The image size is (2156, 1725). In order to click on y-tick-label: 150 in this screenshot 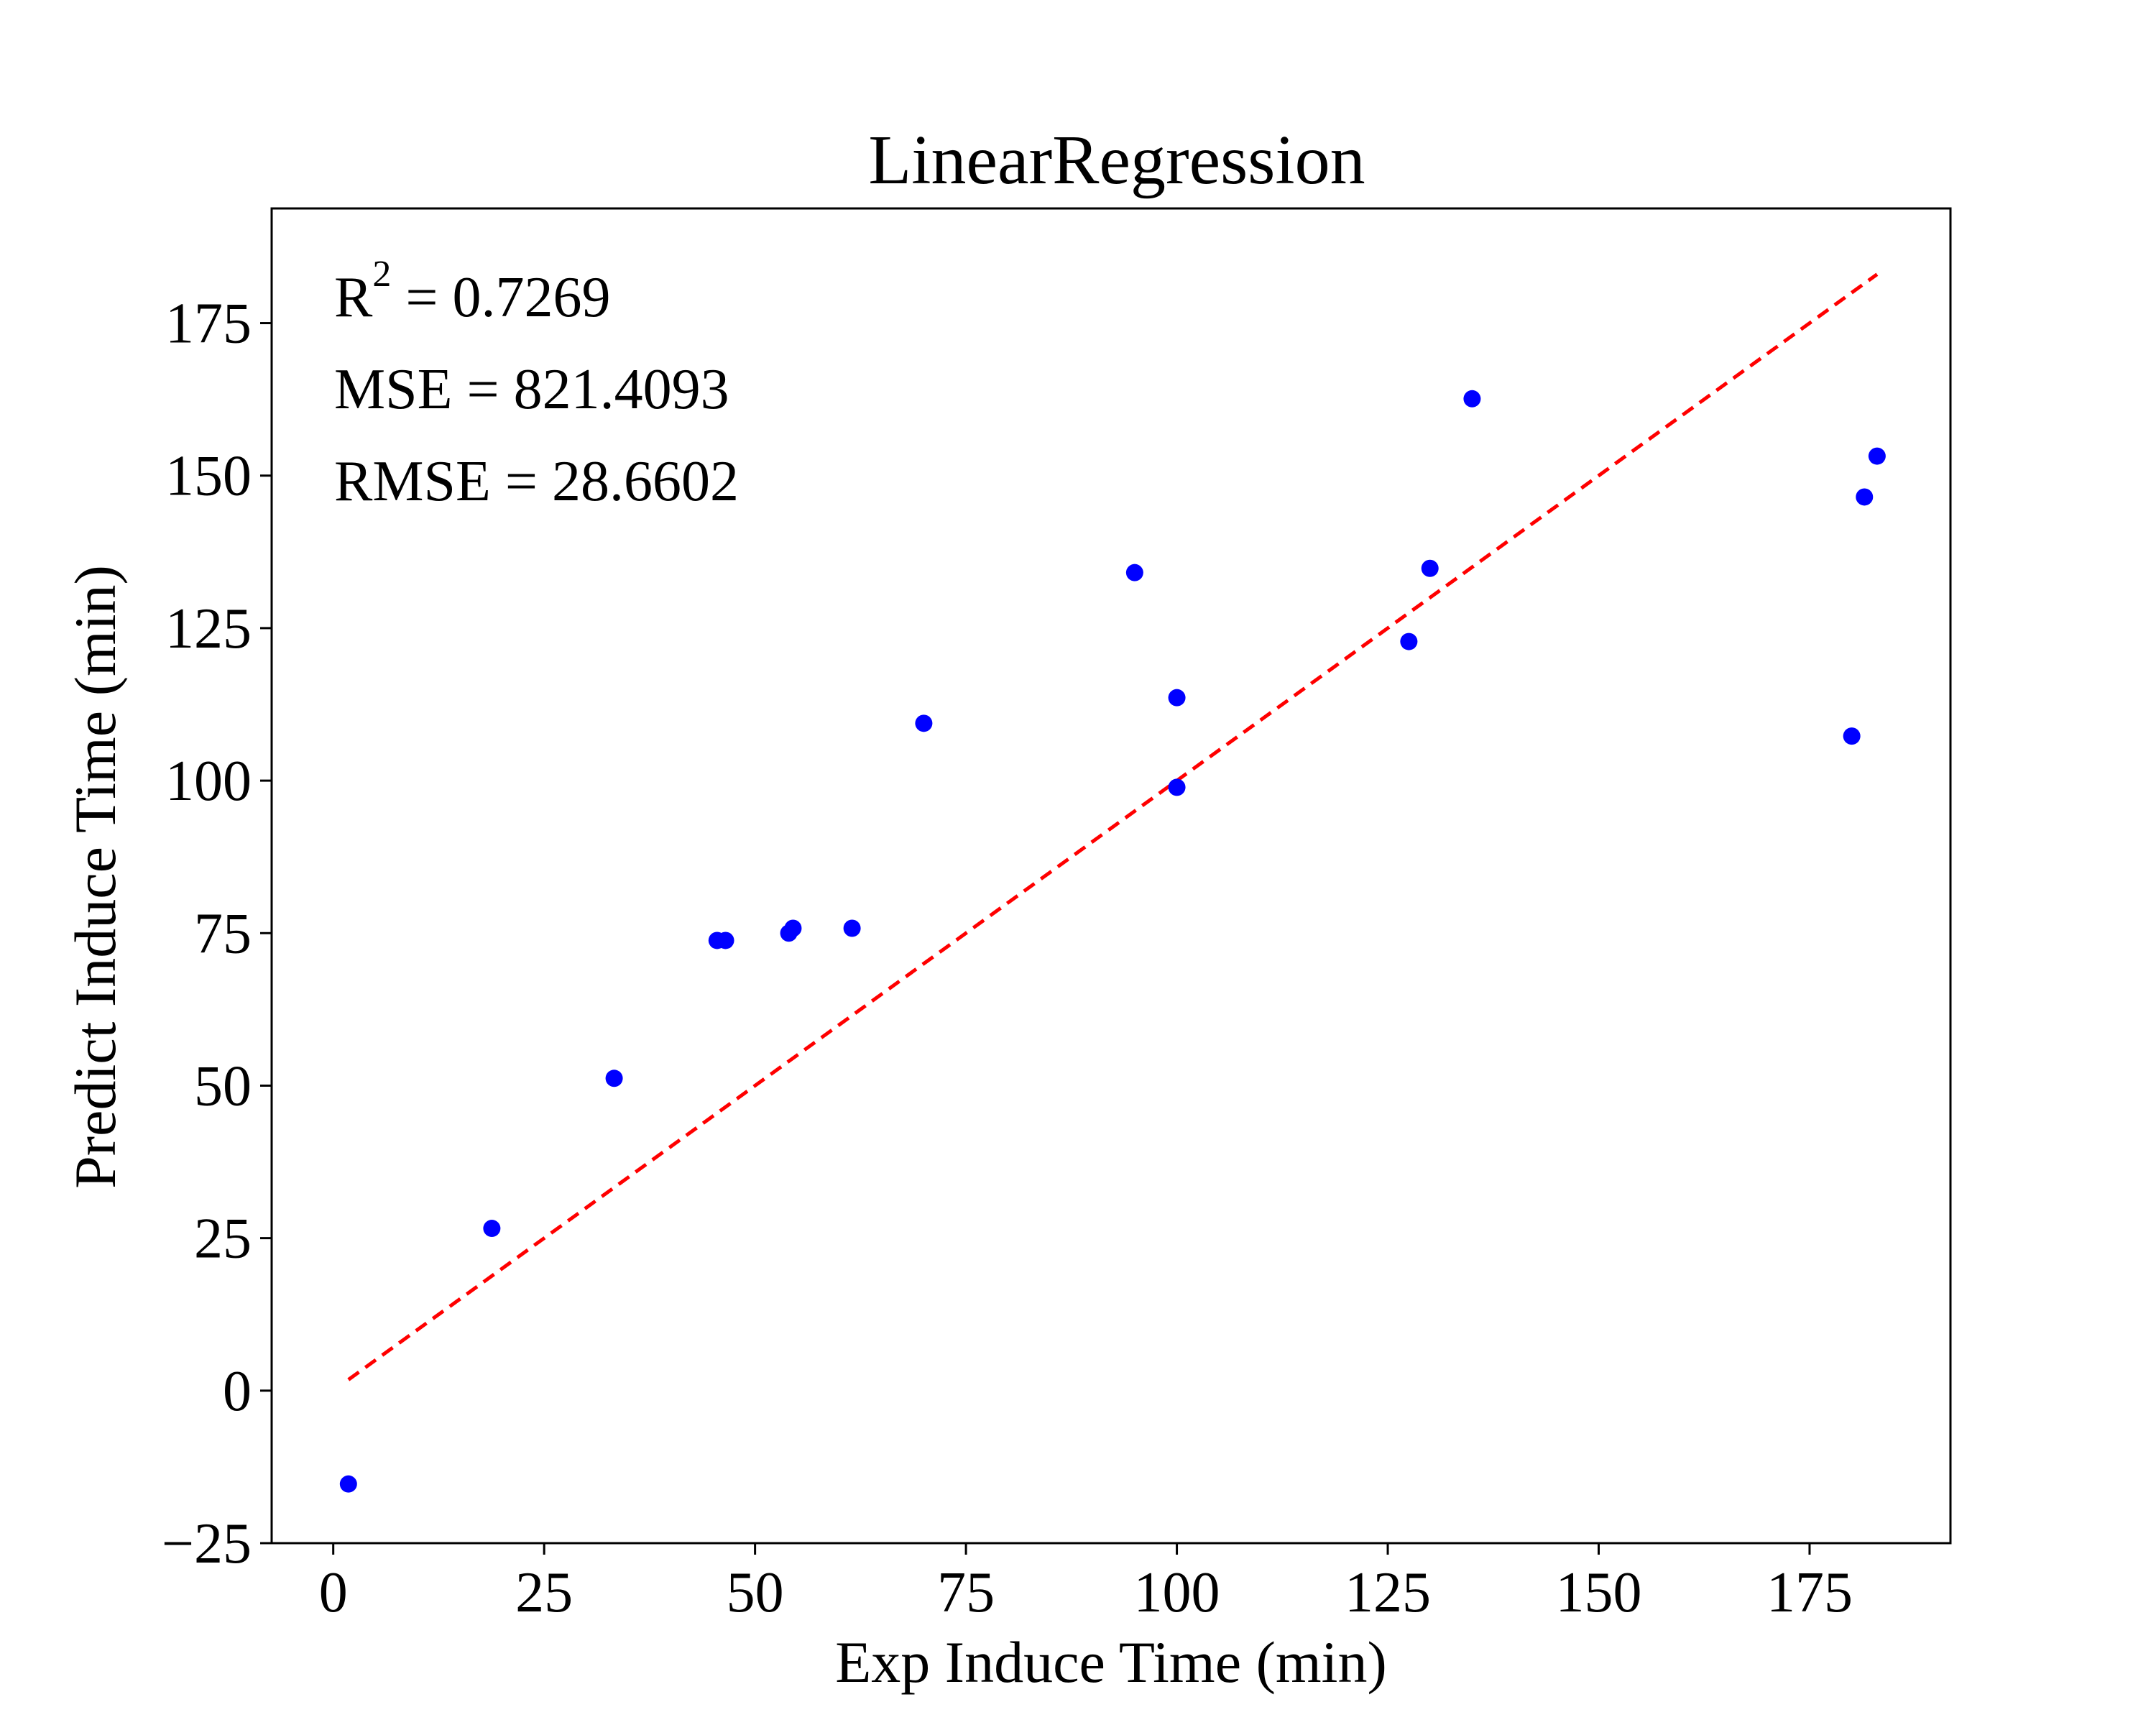, I will do `click(209, 476)`.